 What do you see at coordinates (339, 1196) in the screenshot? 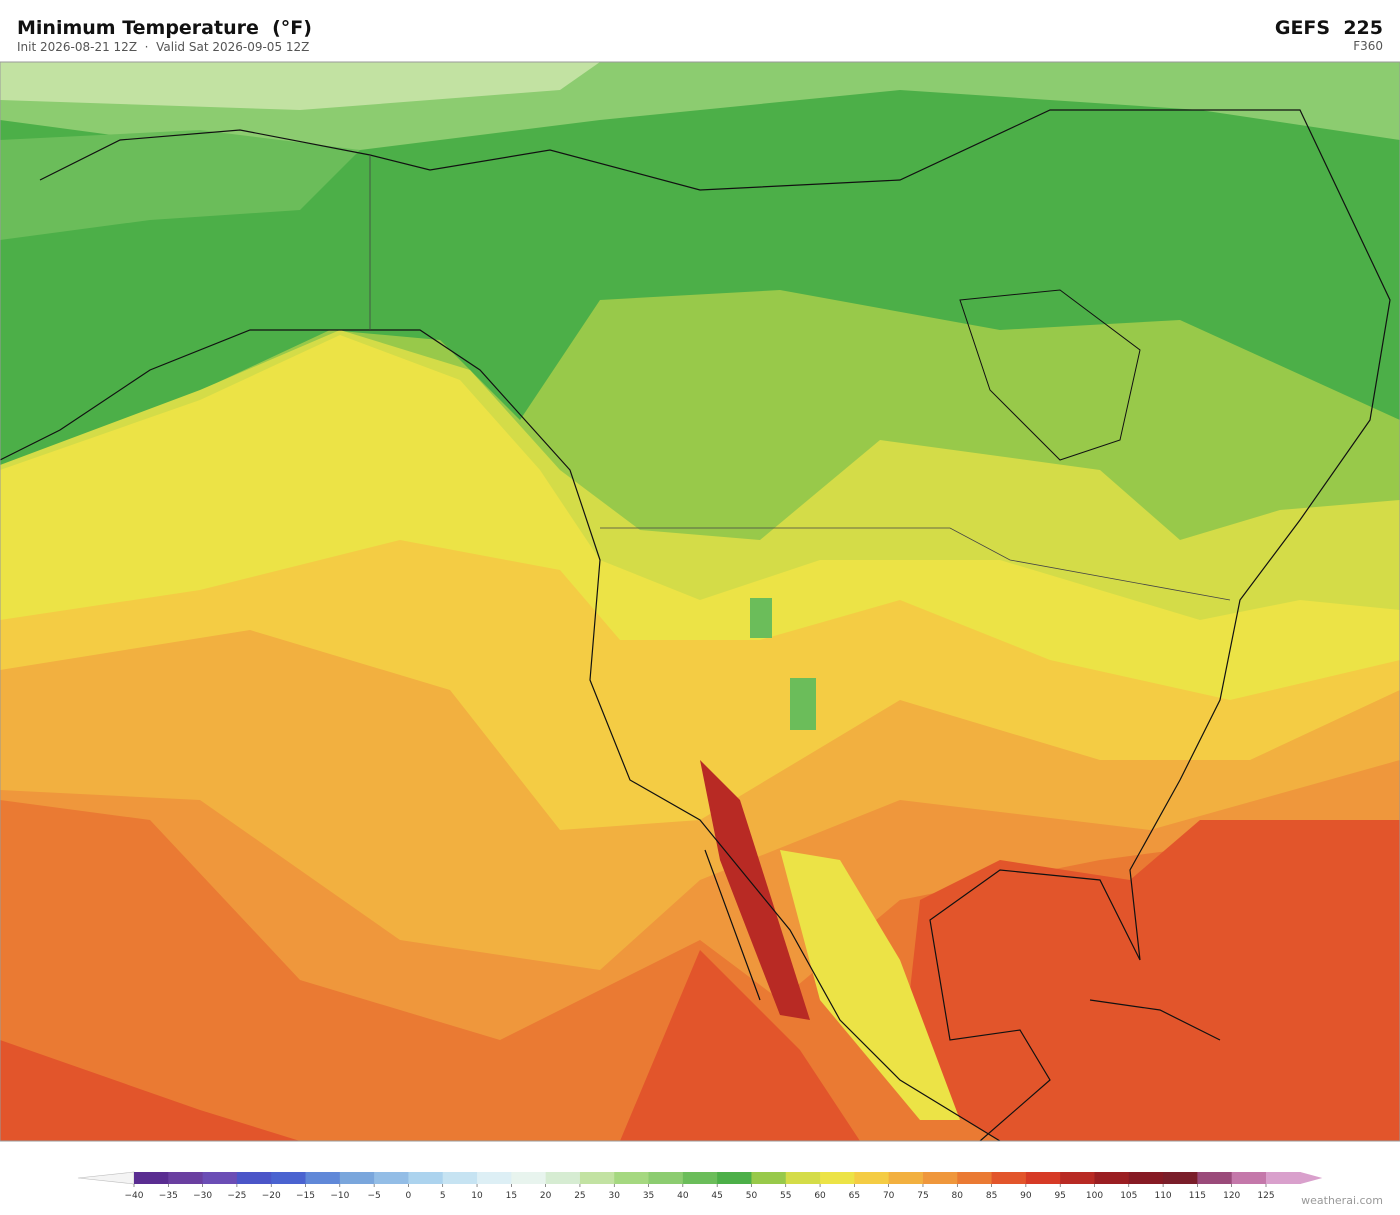
I see `colorbar-tick-label: −10` at bounding box center [339, 1196].